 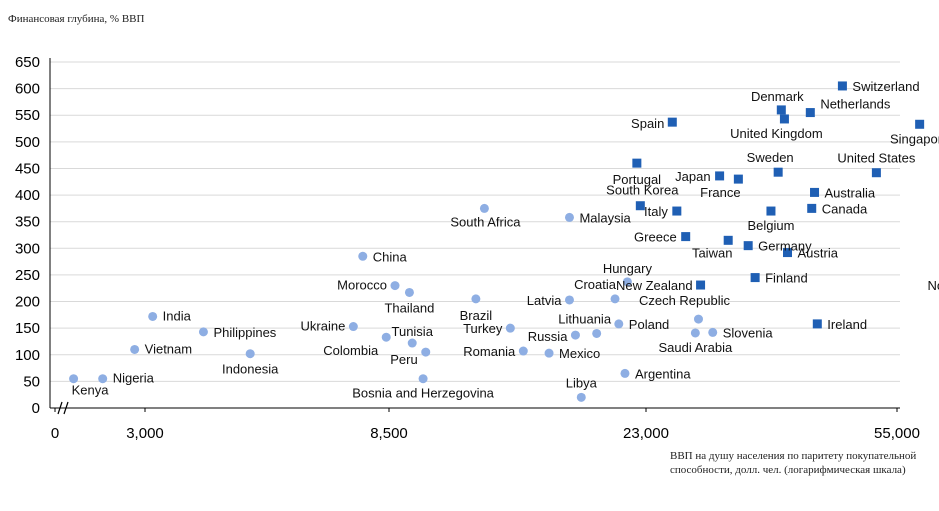 I want to click on label-morocco: Morocco, so click(x=362, y=285).